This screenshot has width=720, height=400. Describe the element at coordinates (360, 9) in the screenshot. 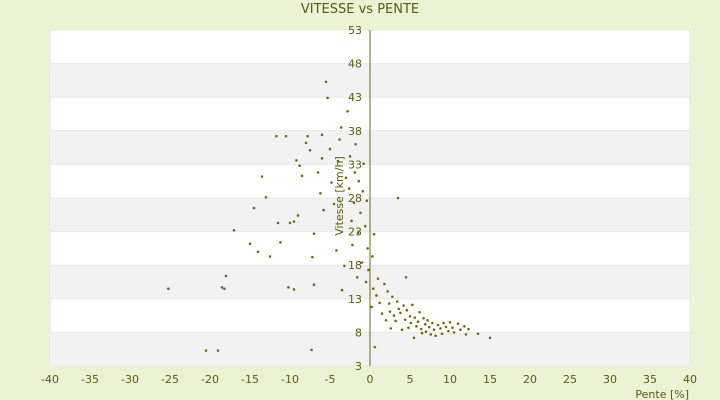

I see `chart-title: VITESSE vs PENTE` at that location.